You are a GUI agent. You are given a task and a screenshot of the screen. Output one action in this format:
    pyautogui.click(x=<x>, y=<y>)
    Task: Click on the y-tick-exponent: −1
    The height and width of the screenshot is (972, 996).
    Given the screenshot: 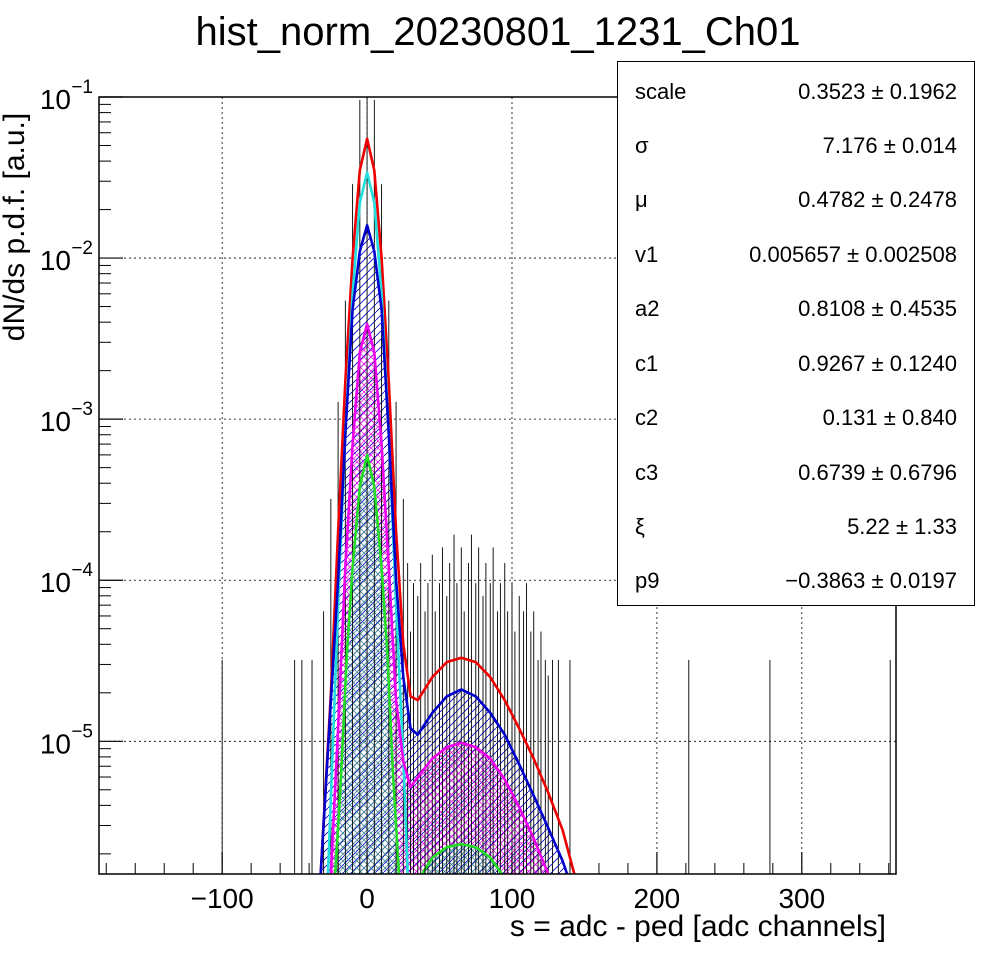 What is the action you would take?
    pyautogui.click(x=82, y=87)
    